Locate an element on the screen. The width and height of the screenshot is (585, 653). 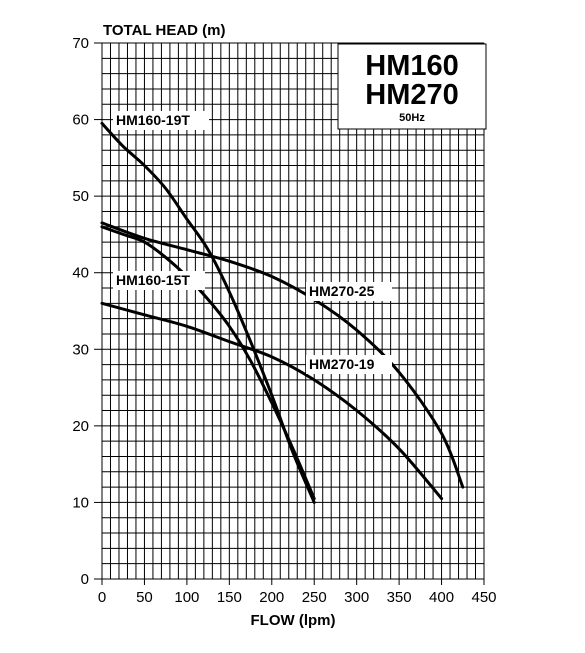
chart-subtitle: 50Hz is located at coordinates (412, 118).